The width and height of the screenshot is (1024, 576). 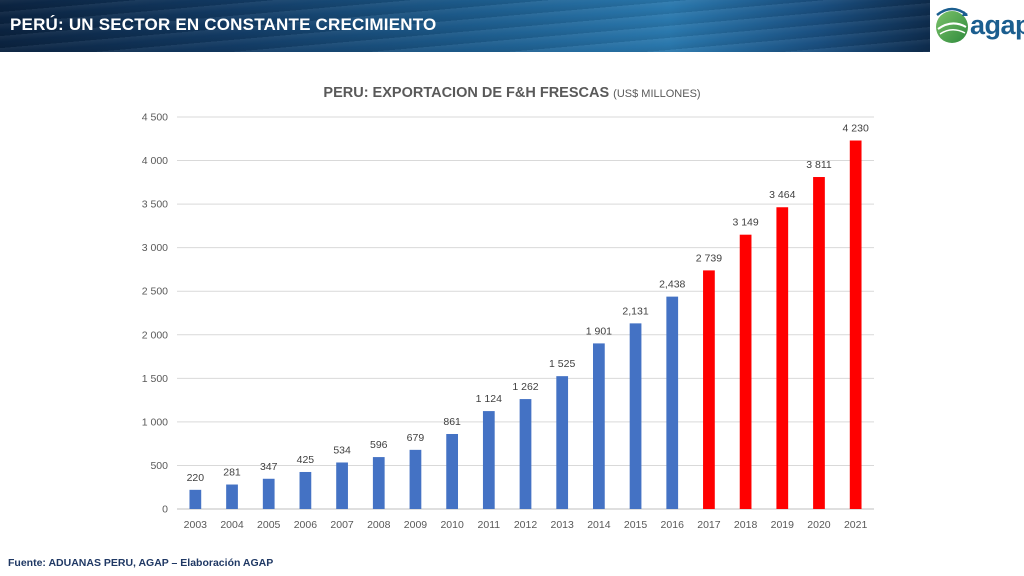 What do you see at coordinates (489, 399) in the screenshot?
I see `data-label: 1 124` at bounding box center [489, 399].